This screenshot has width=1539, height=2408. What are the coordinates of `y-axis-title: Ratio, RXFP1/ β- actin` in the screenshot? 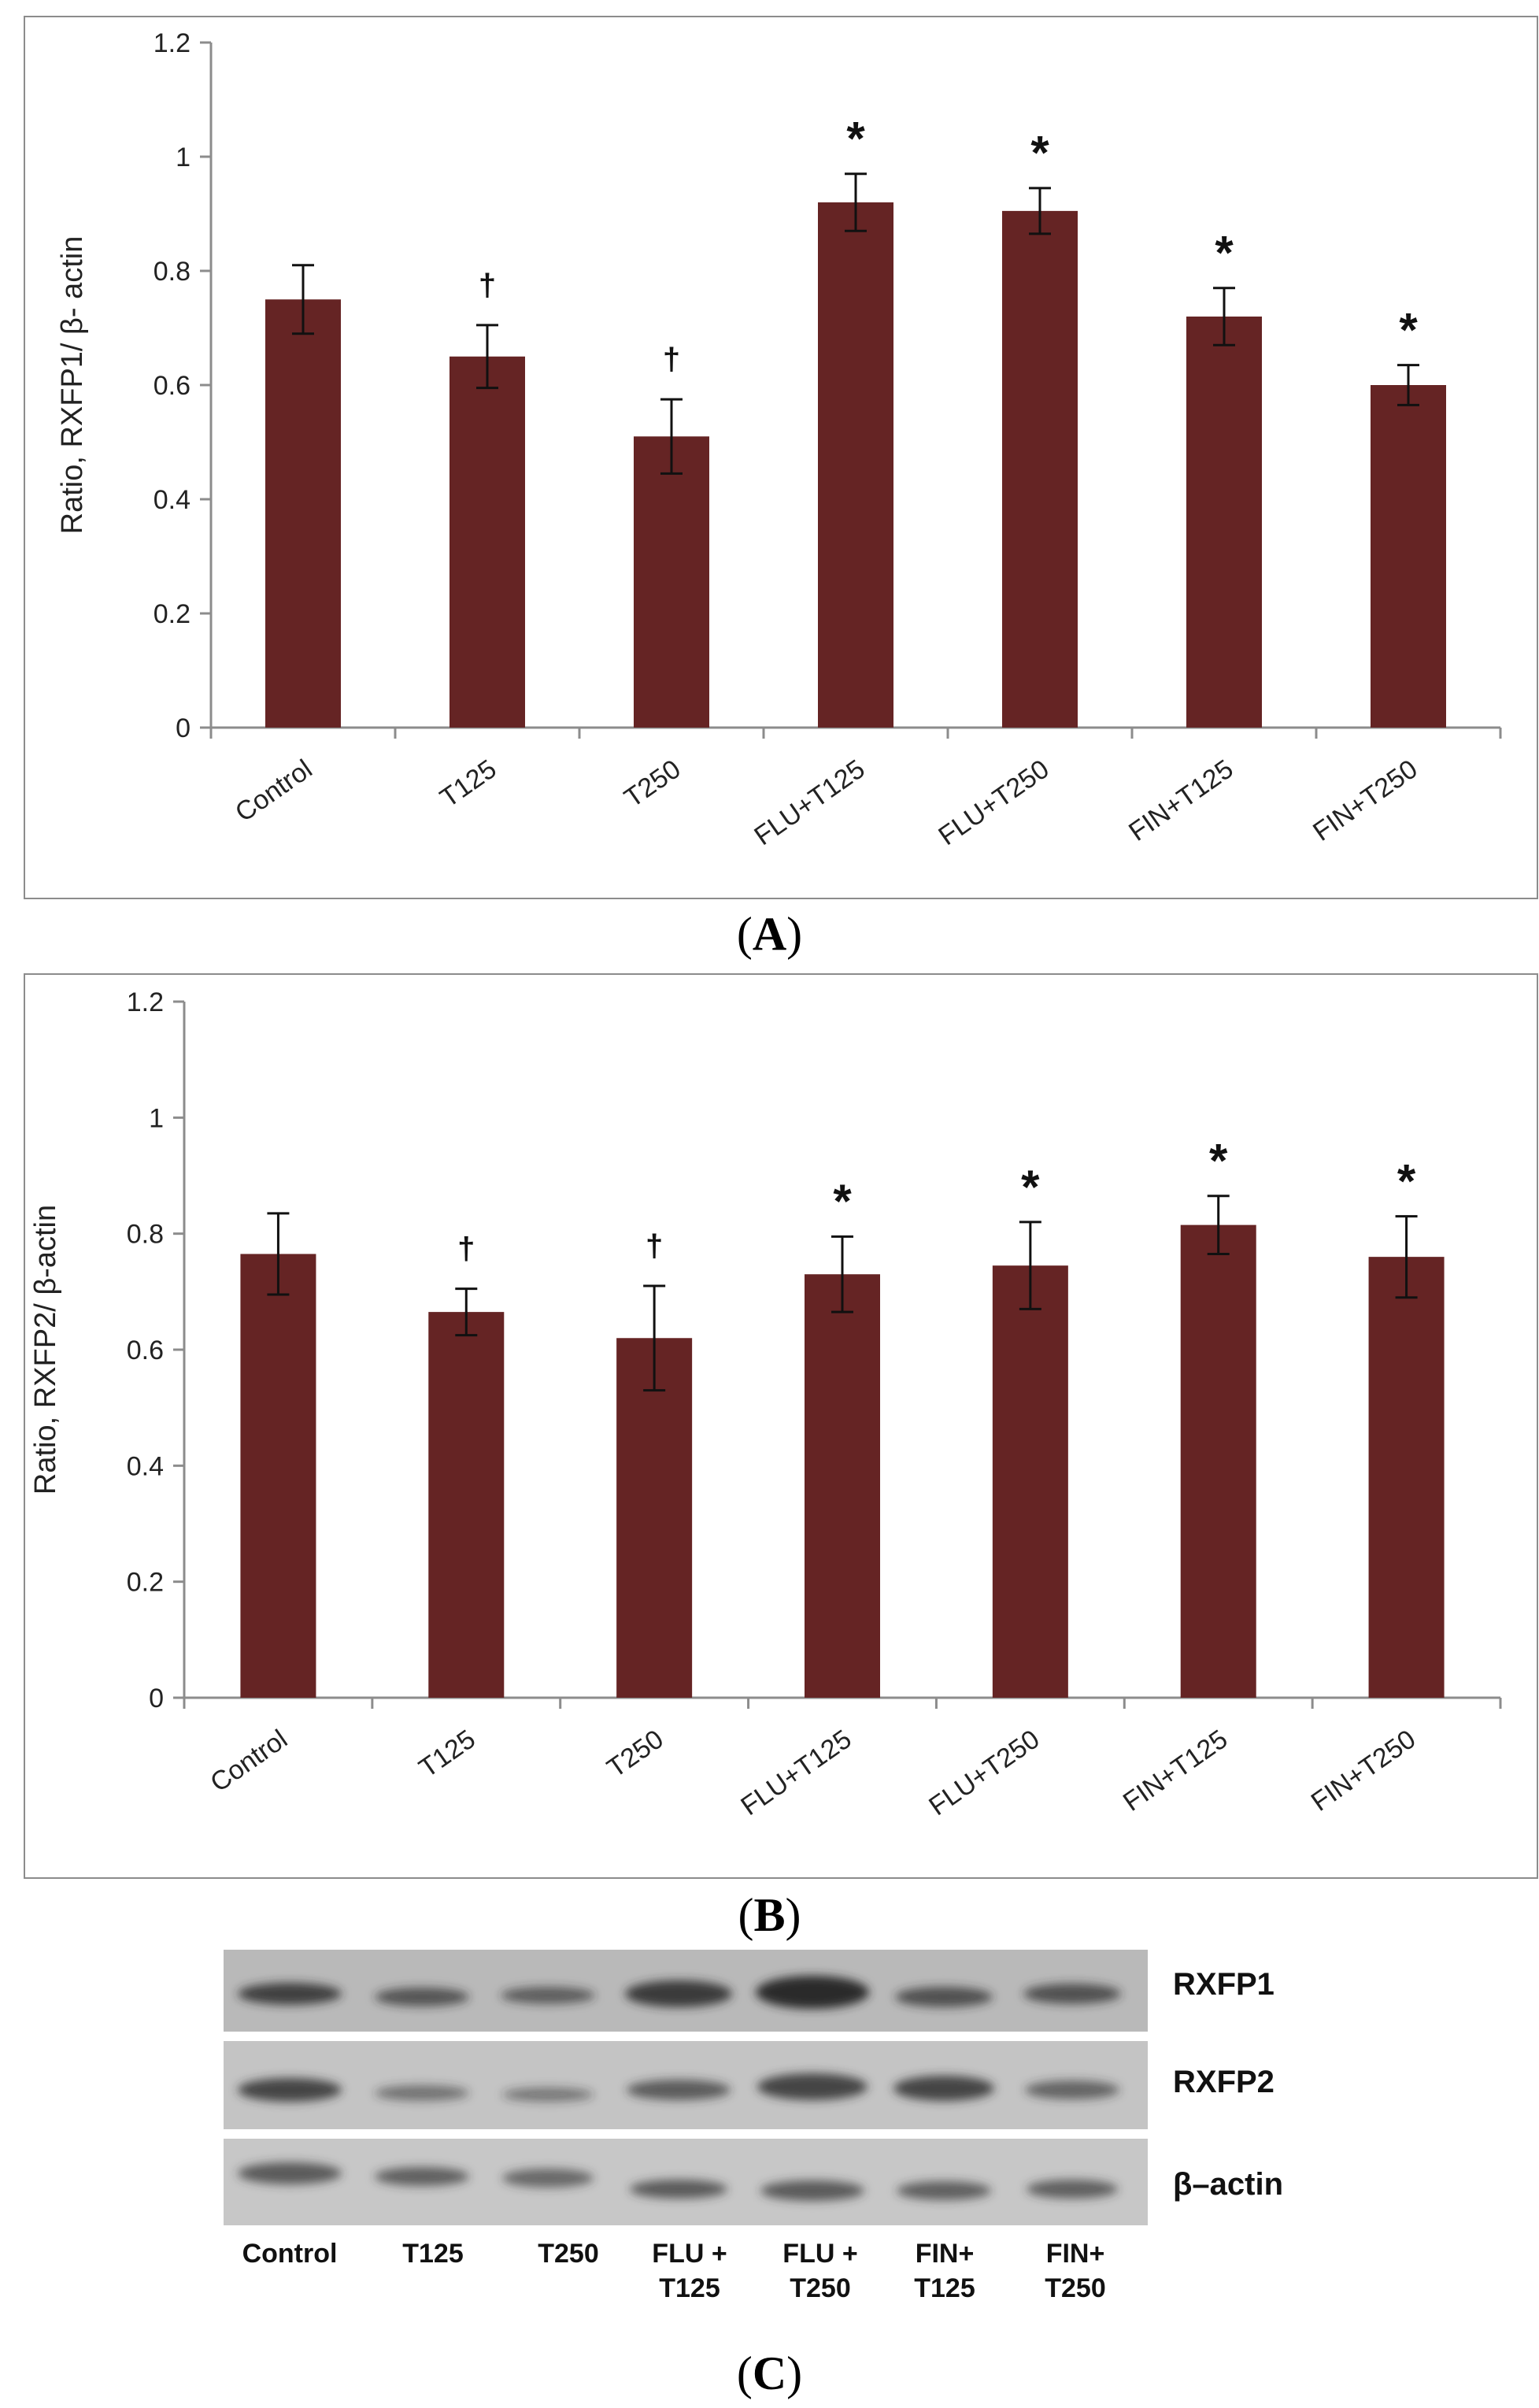 It's located at (72, 385).